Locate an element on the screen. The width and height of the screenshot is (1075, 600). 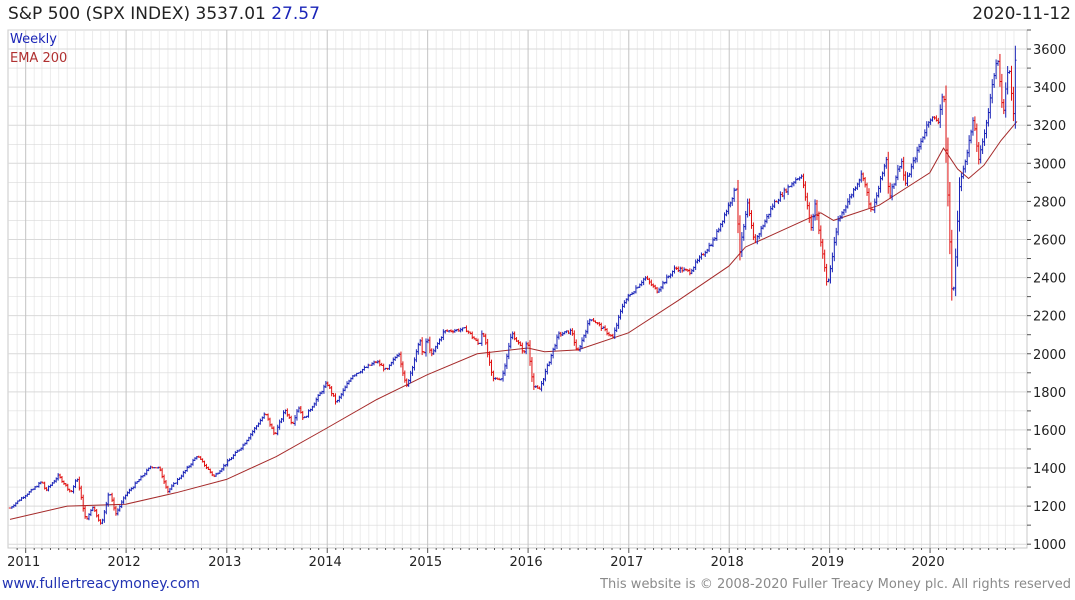
y-tick-label: 1200 is located at coordinates (1049, 507).